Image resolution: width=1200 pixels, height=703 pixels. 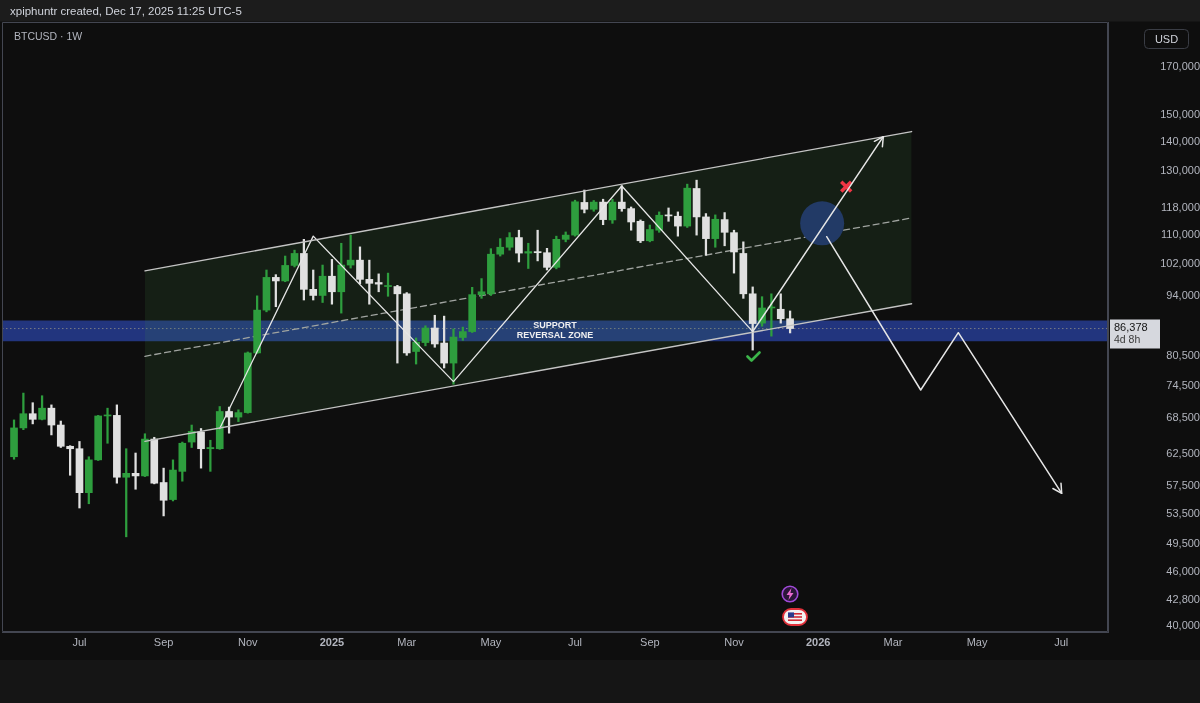 I want to click on y-tick-label: 118,000, so click(x=1180, y=207).